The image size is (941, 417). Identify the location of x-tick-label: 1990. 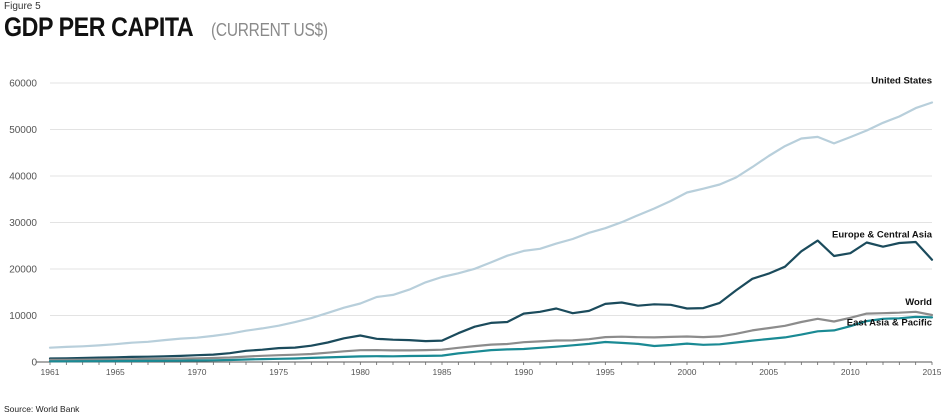
(523, 372).